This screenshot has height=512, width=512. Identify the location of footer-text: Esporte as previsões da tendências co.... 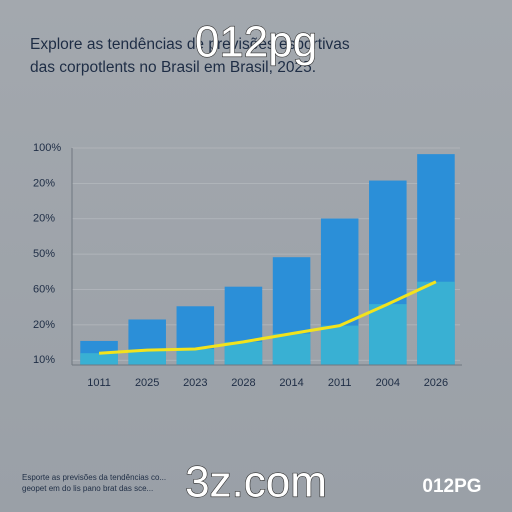
(94, 477).